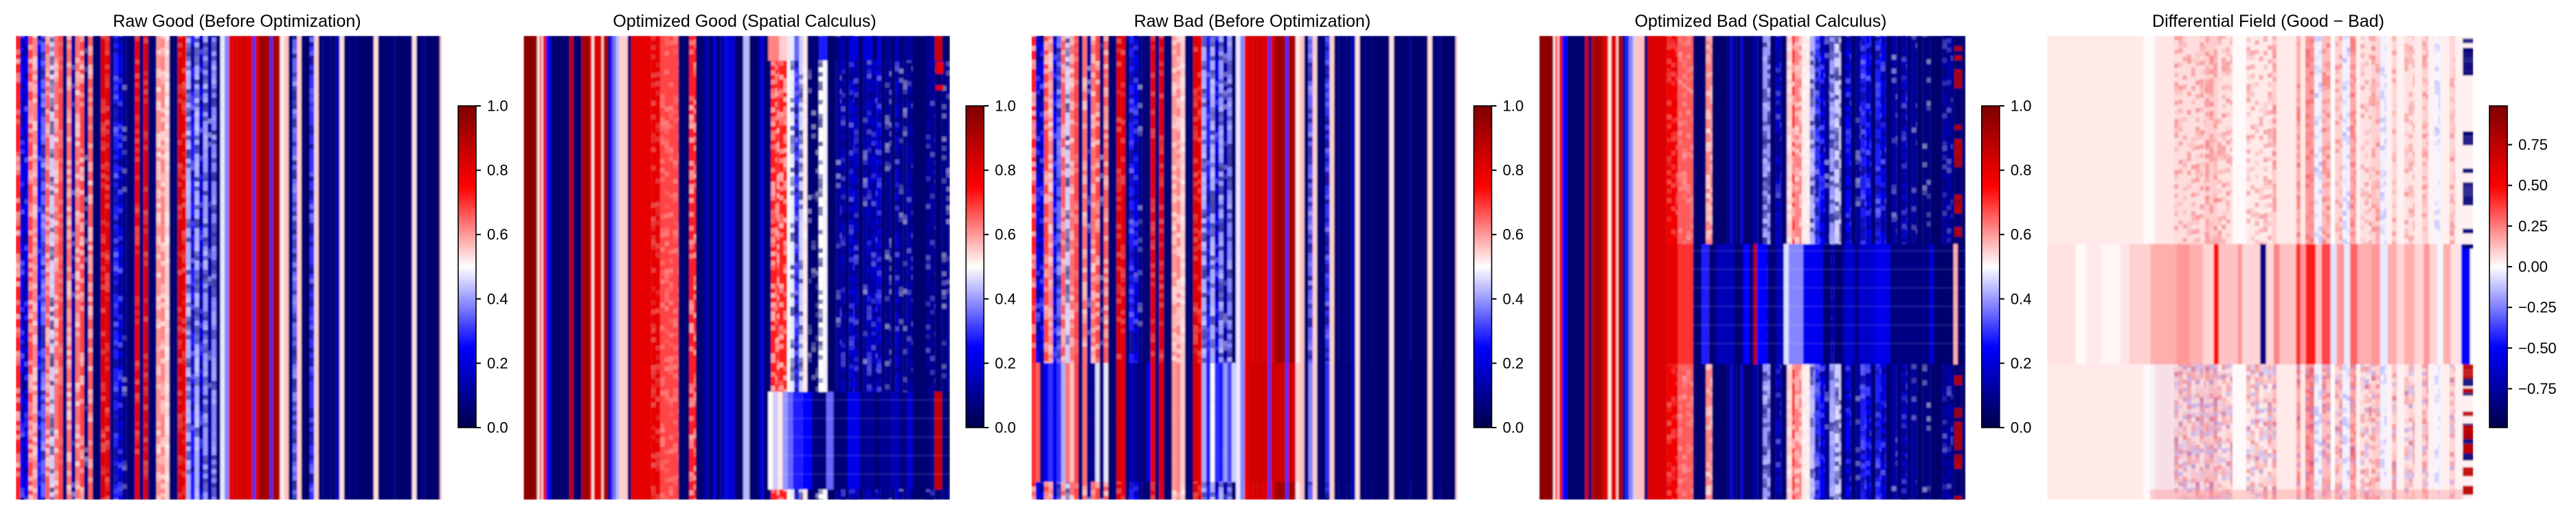 The width and height of the screenshot is (2576, 519). I want to click on svg-text: 0.00, so click(2533, 267).